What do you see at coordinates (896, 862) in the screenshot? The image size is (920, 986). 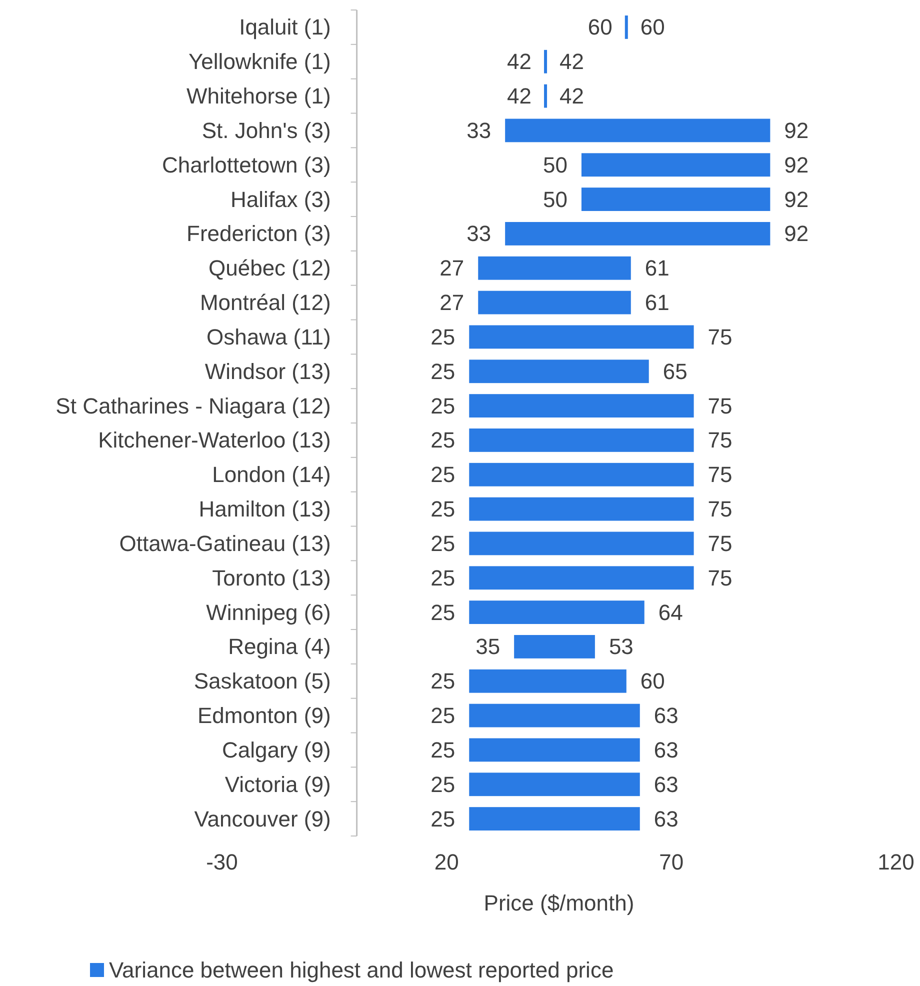 I see `x-tick-label: 120` at bounding box center [896, 862].